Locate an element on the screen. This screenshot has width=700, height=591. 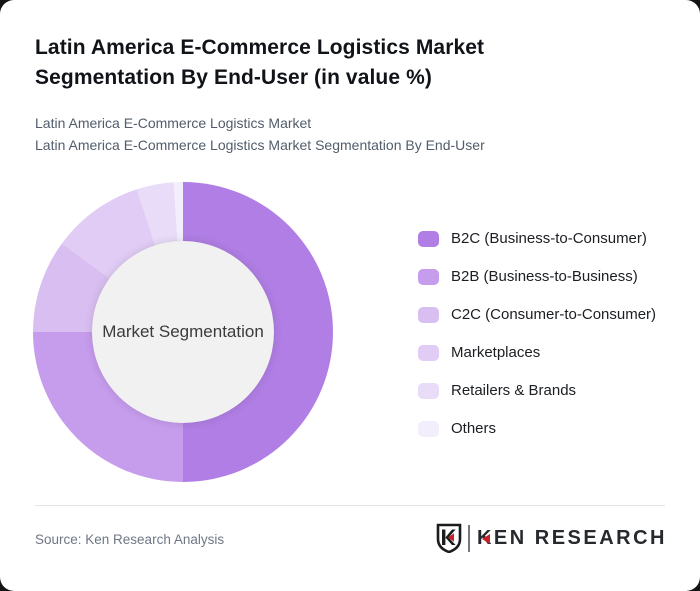
logo-red-triangle-icon is located at coordinates (450, 537).